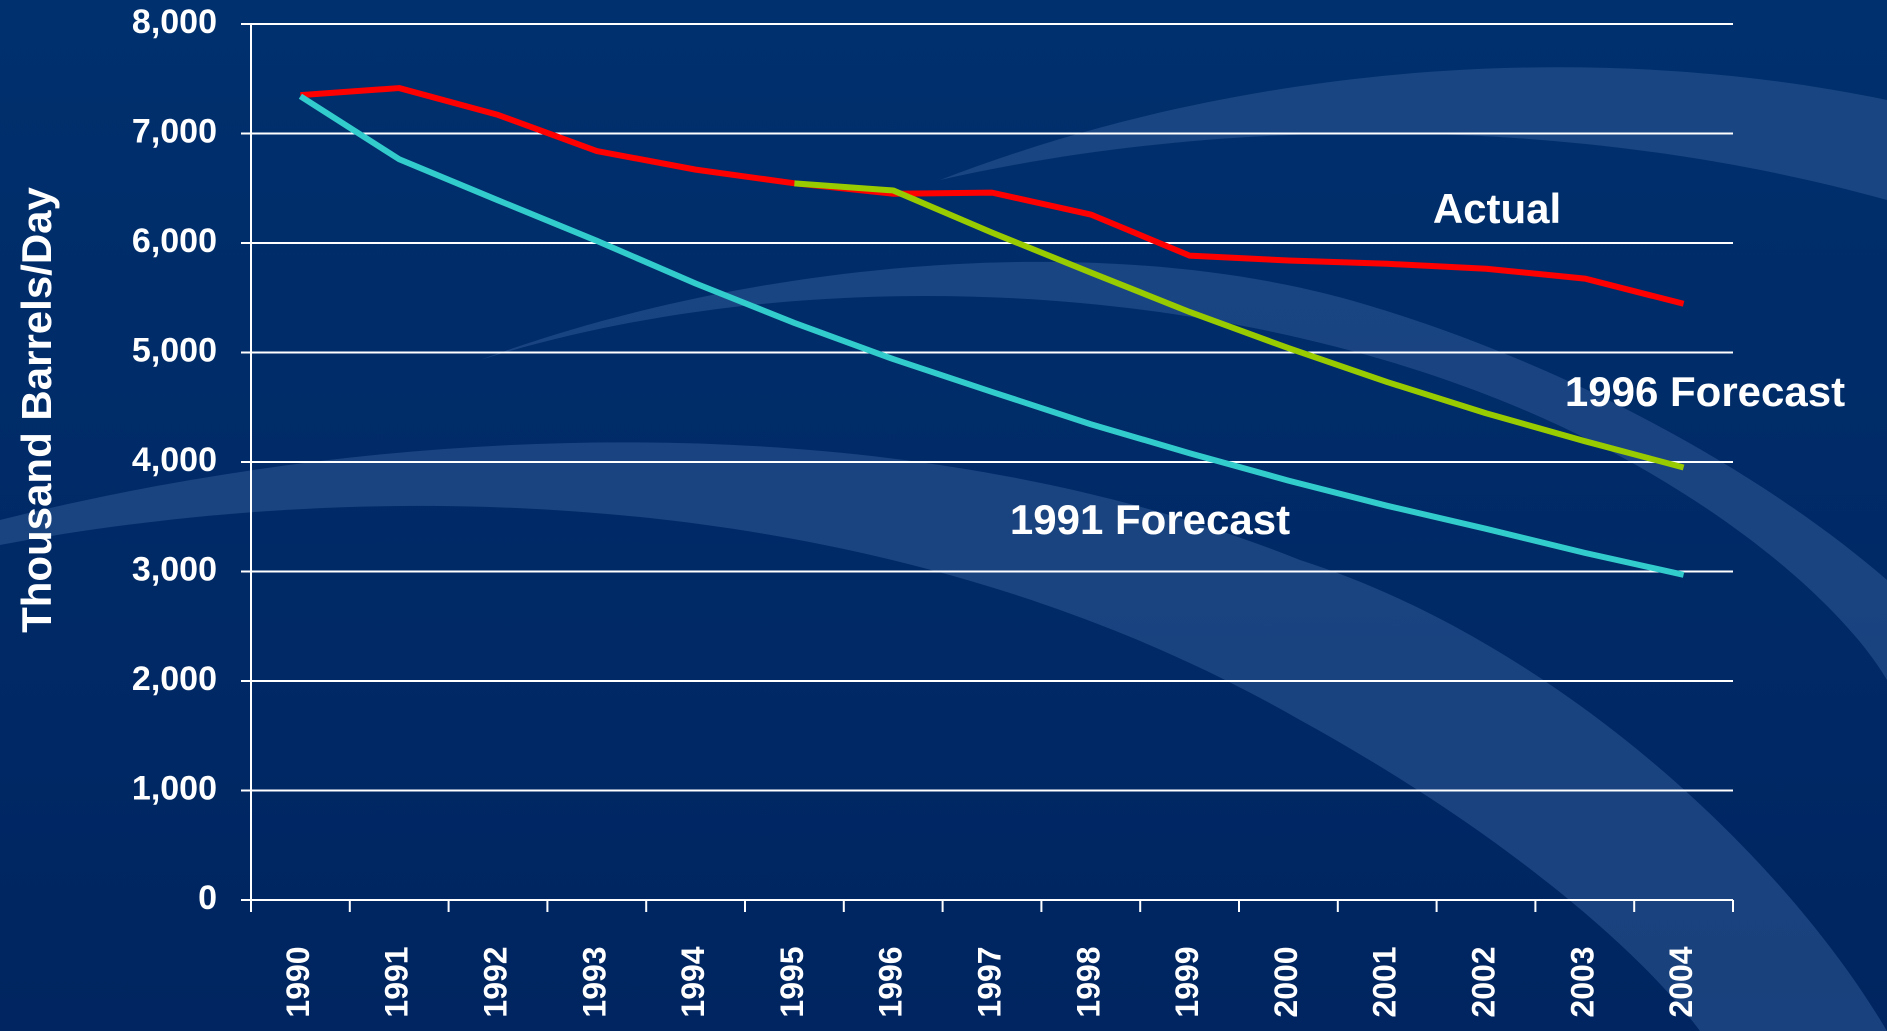 The height and width of the screenshot is (1031, 1887). What do you see at coordinates (174, 22) in the screenshot?
I see `y-tick-label: 8,000` at bounding box center [174, 22].